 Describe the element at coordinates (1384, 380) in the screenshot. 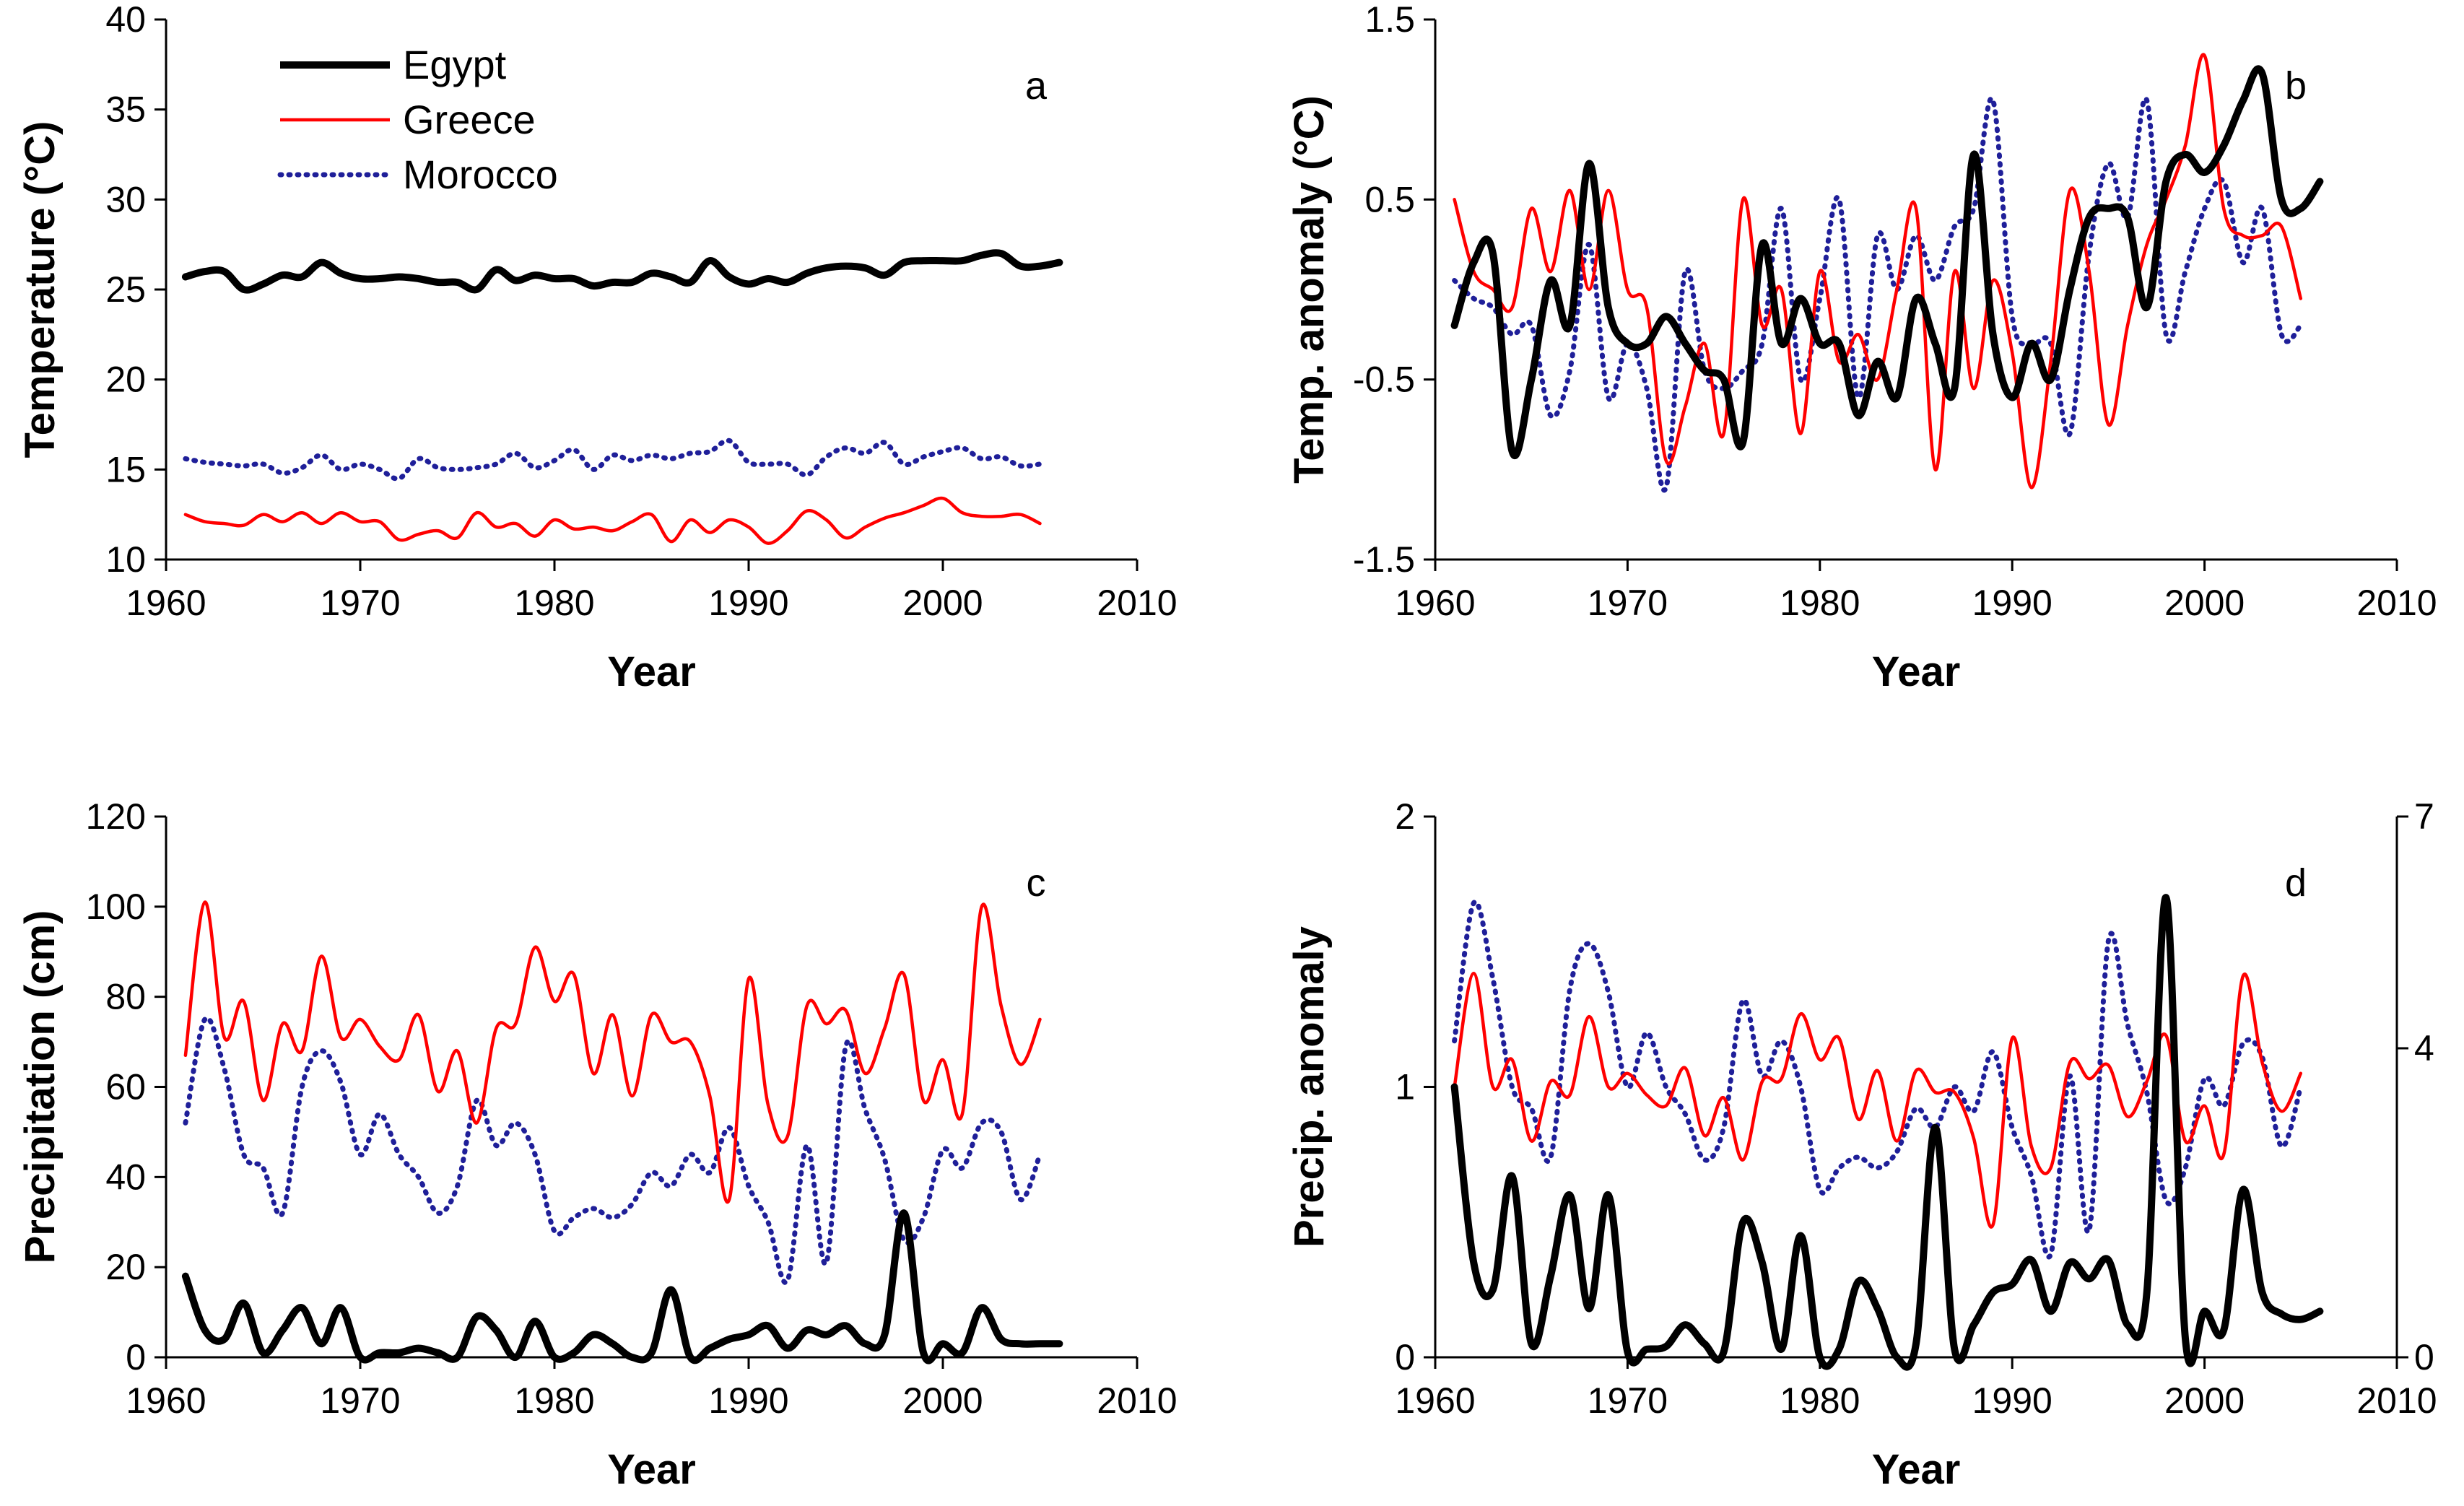

I see `y-tick-label: -0.5` at that location.